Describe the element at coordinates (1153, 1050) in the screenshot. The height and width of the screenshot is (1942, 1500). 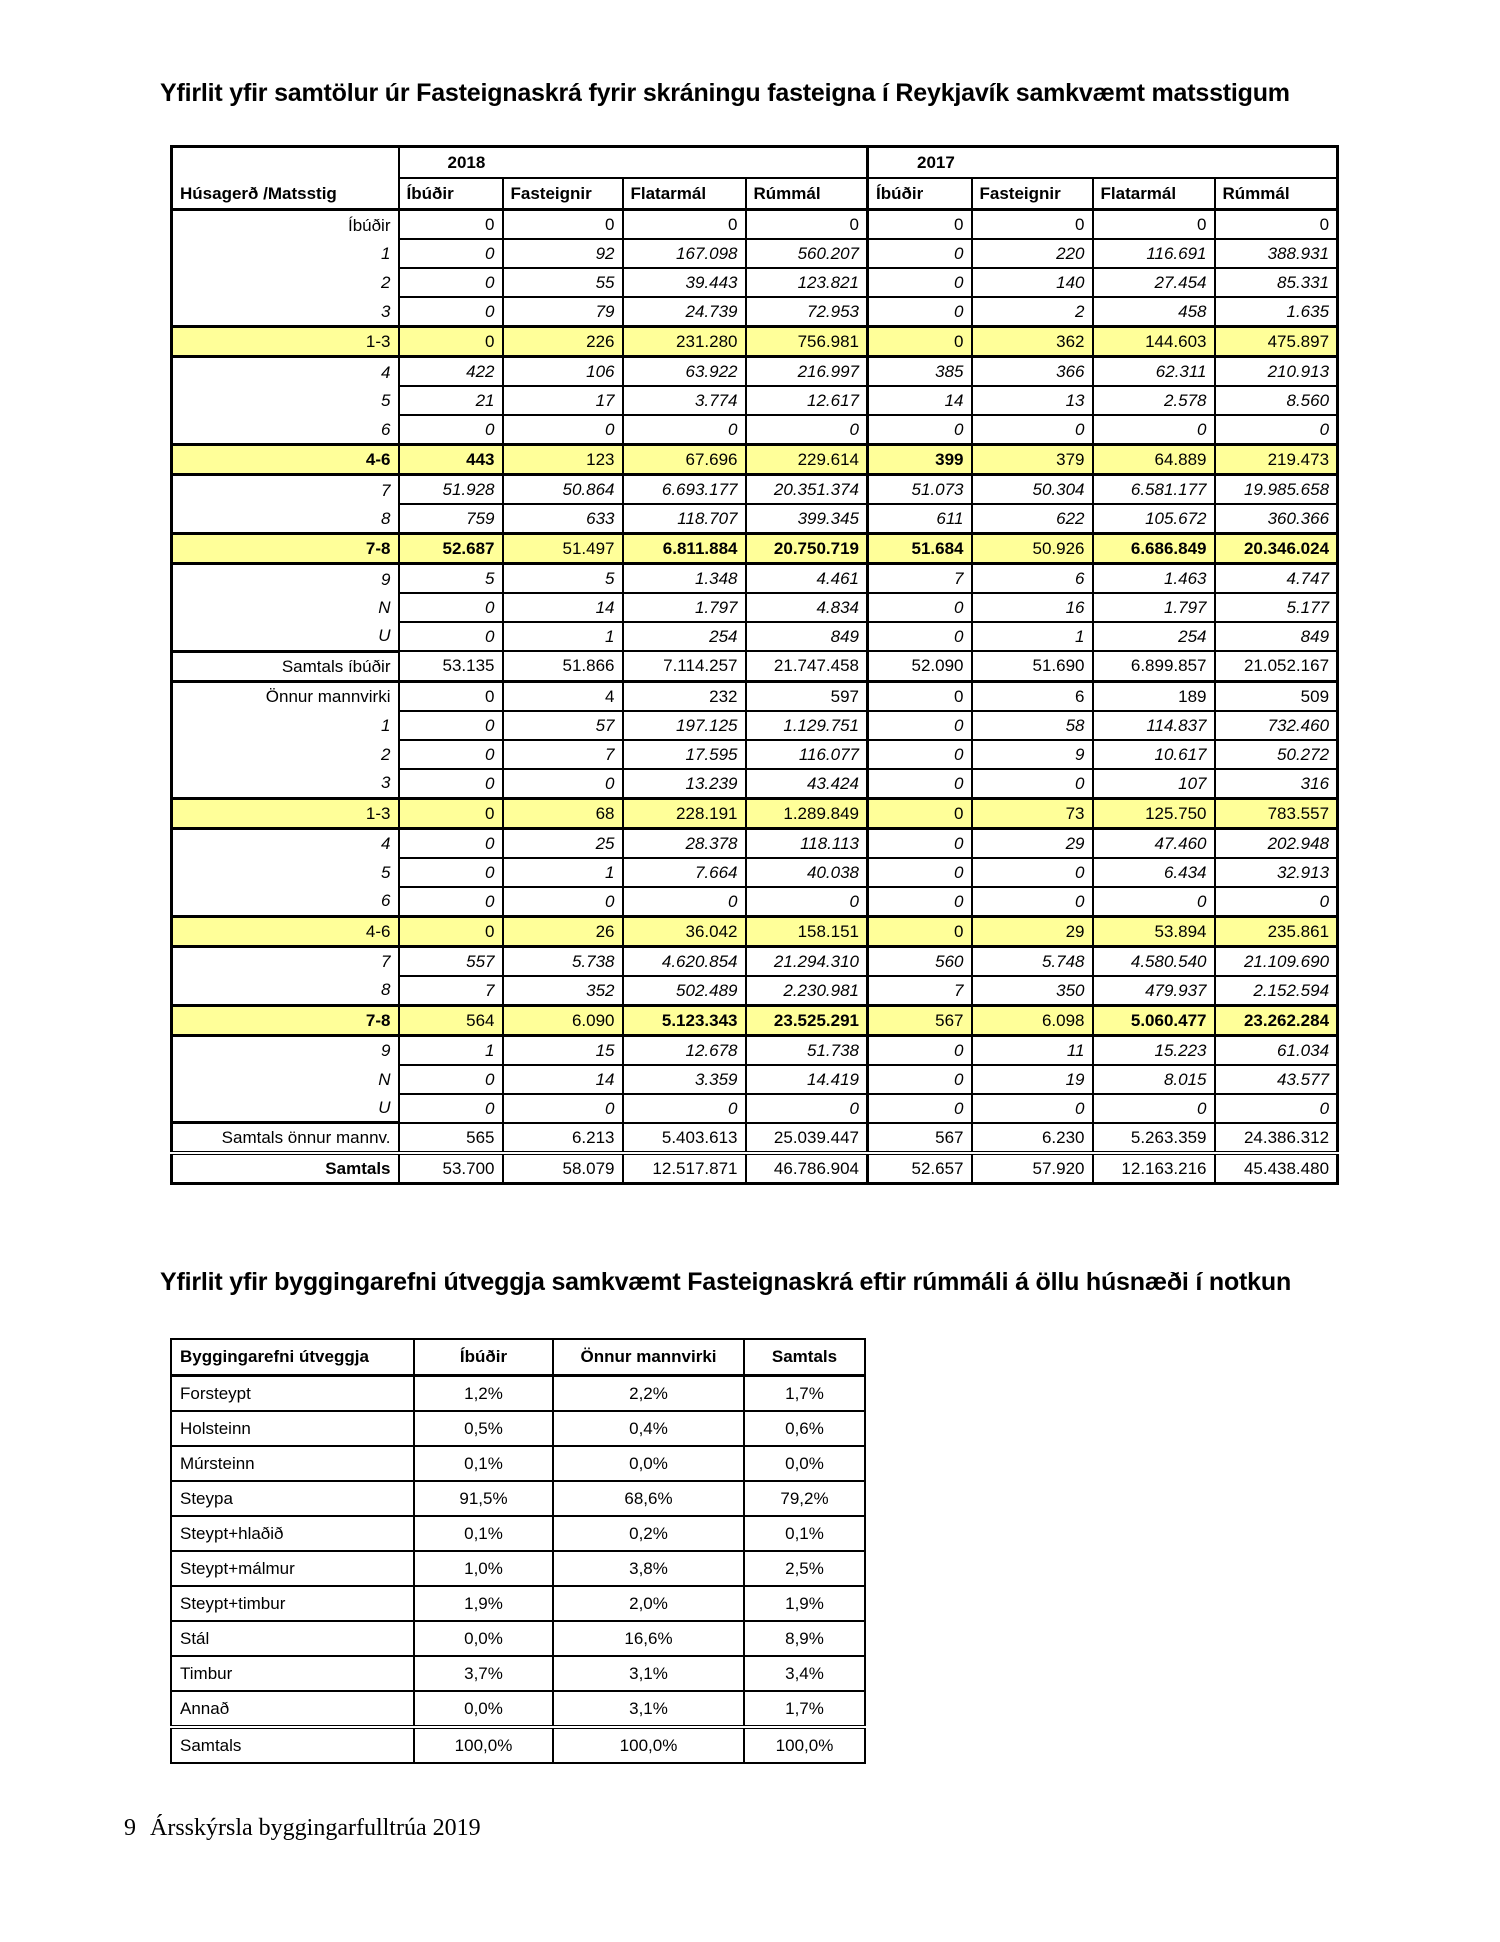
I see `table-cell: 15.223` at that location.